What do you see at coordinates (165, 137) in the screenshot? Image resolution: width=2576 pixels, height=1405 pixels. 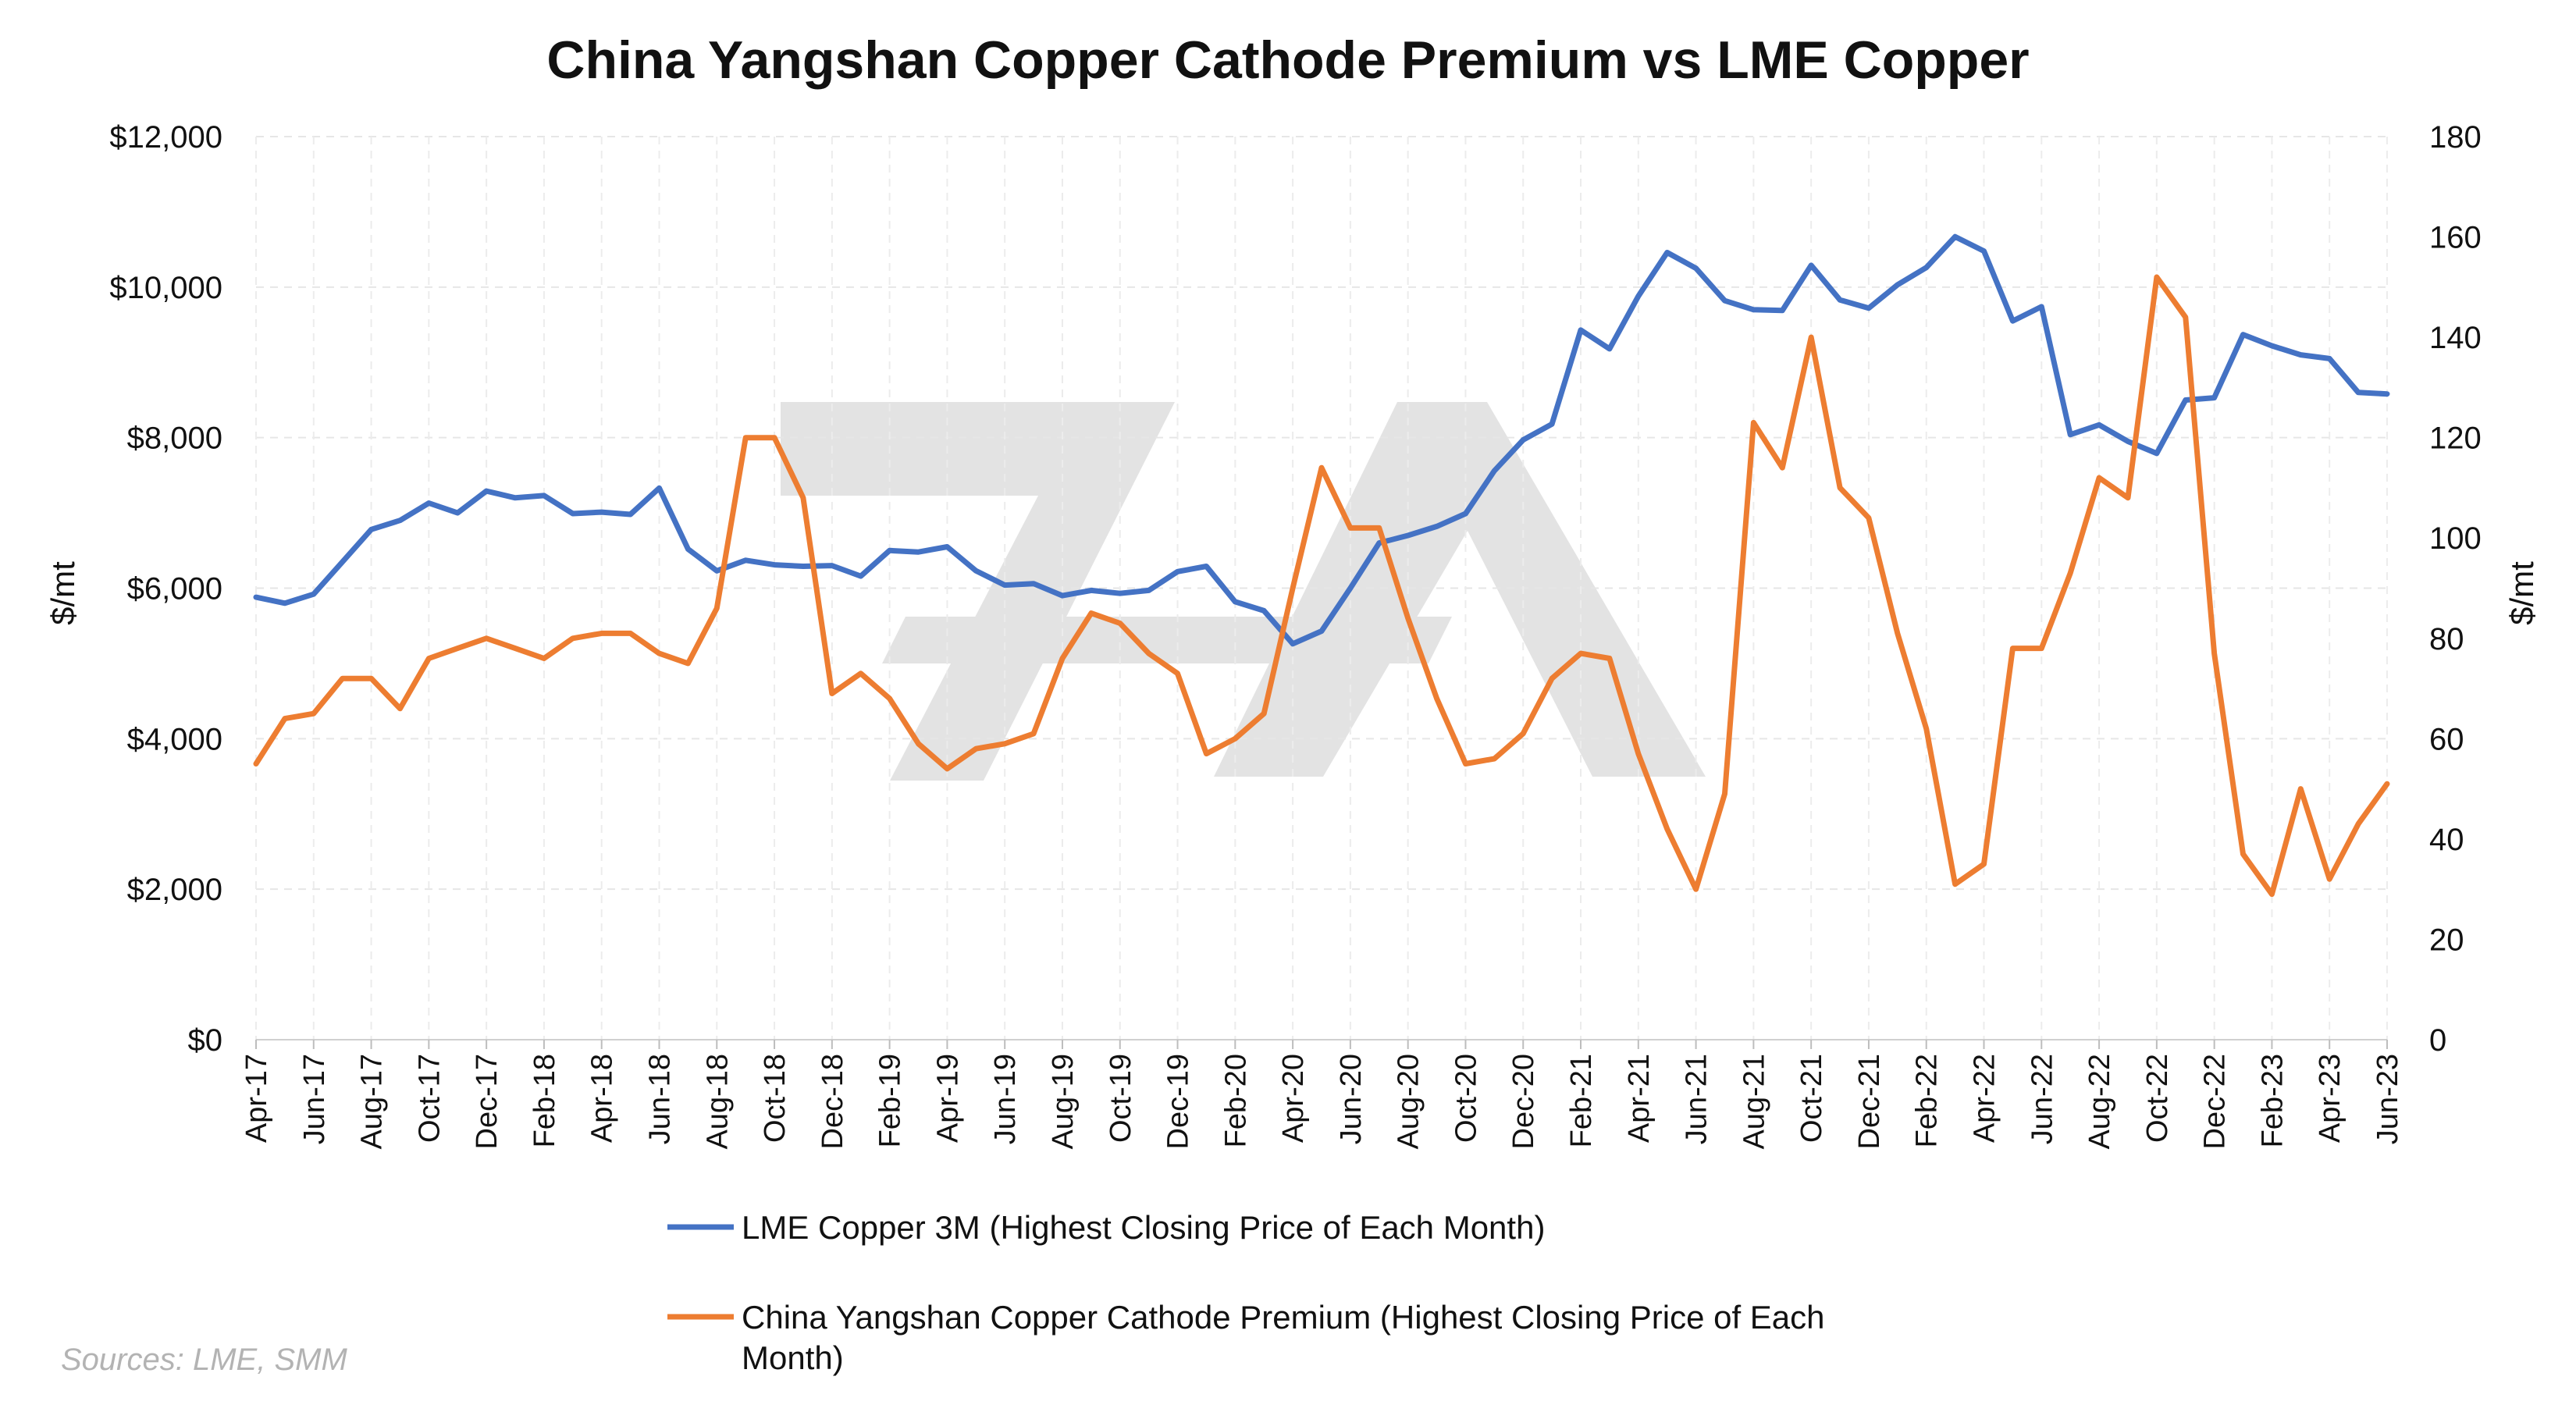 I see `left-tick-label: $12,000` at bounding box center [165, 137].